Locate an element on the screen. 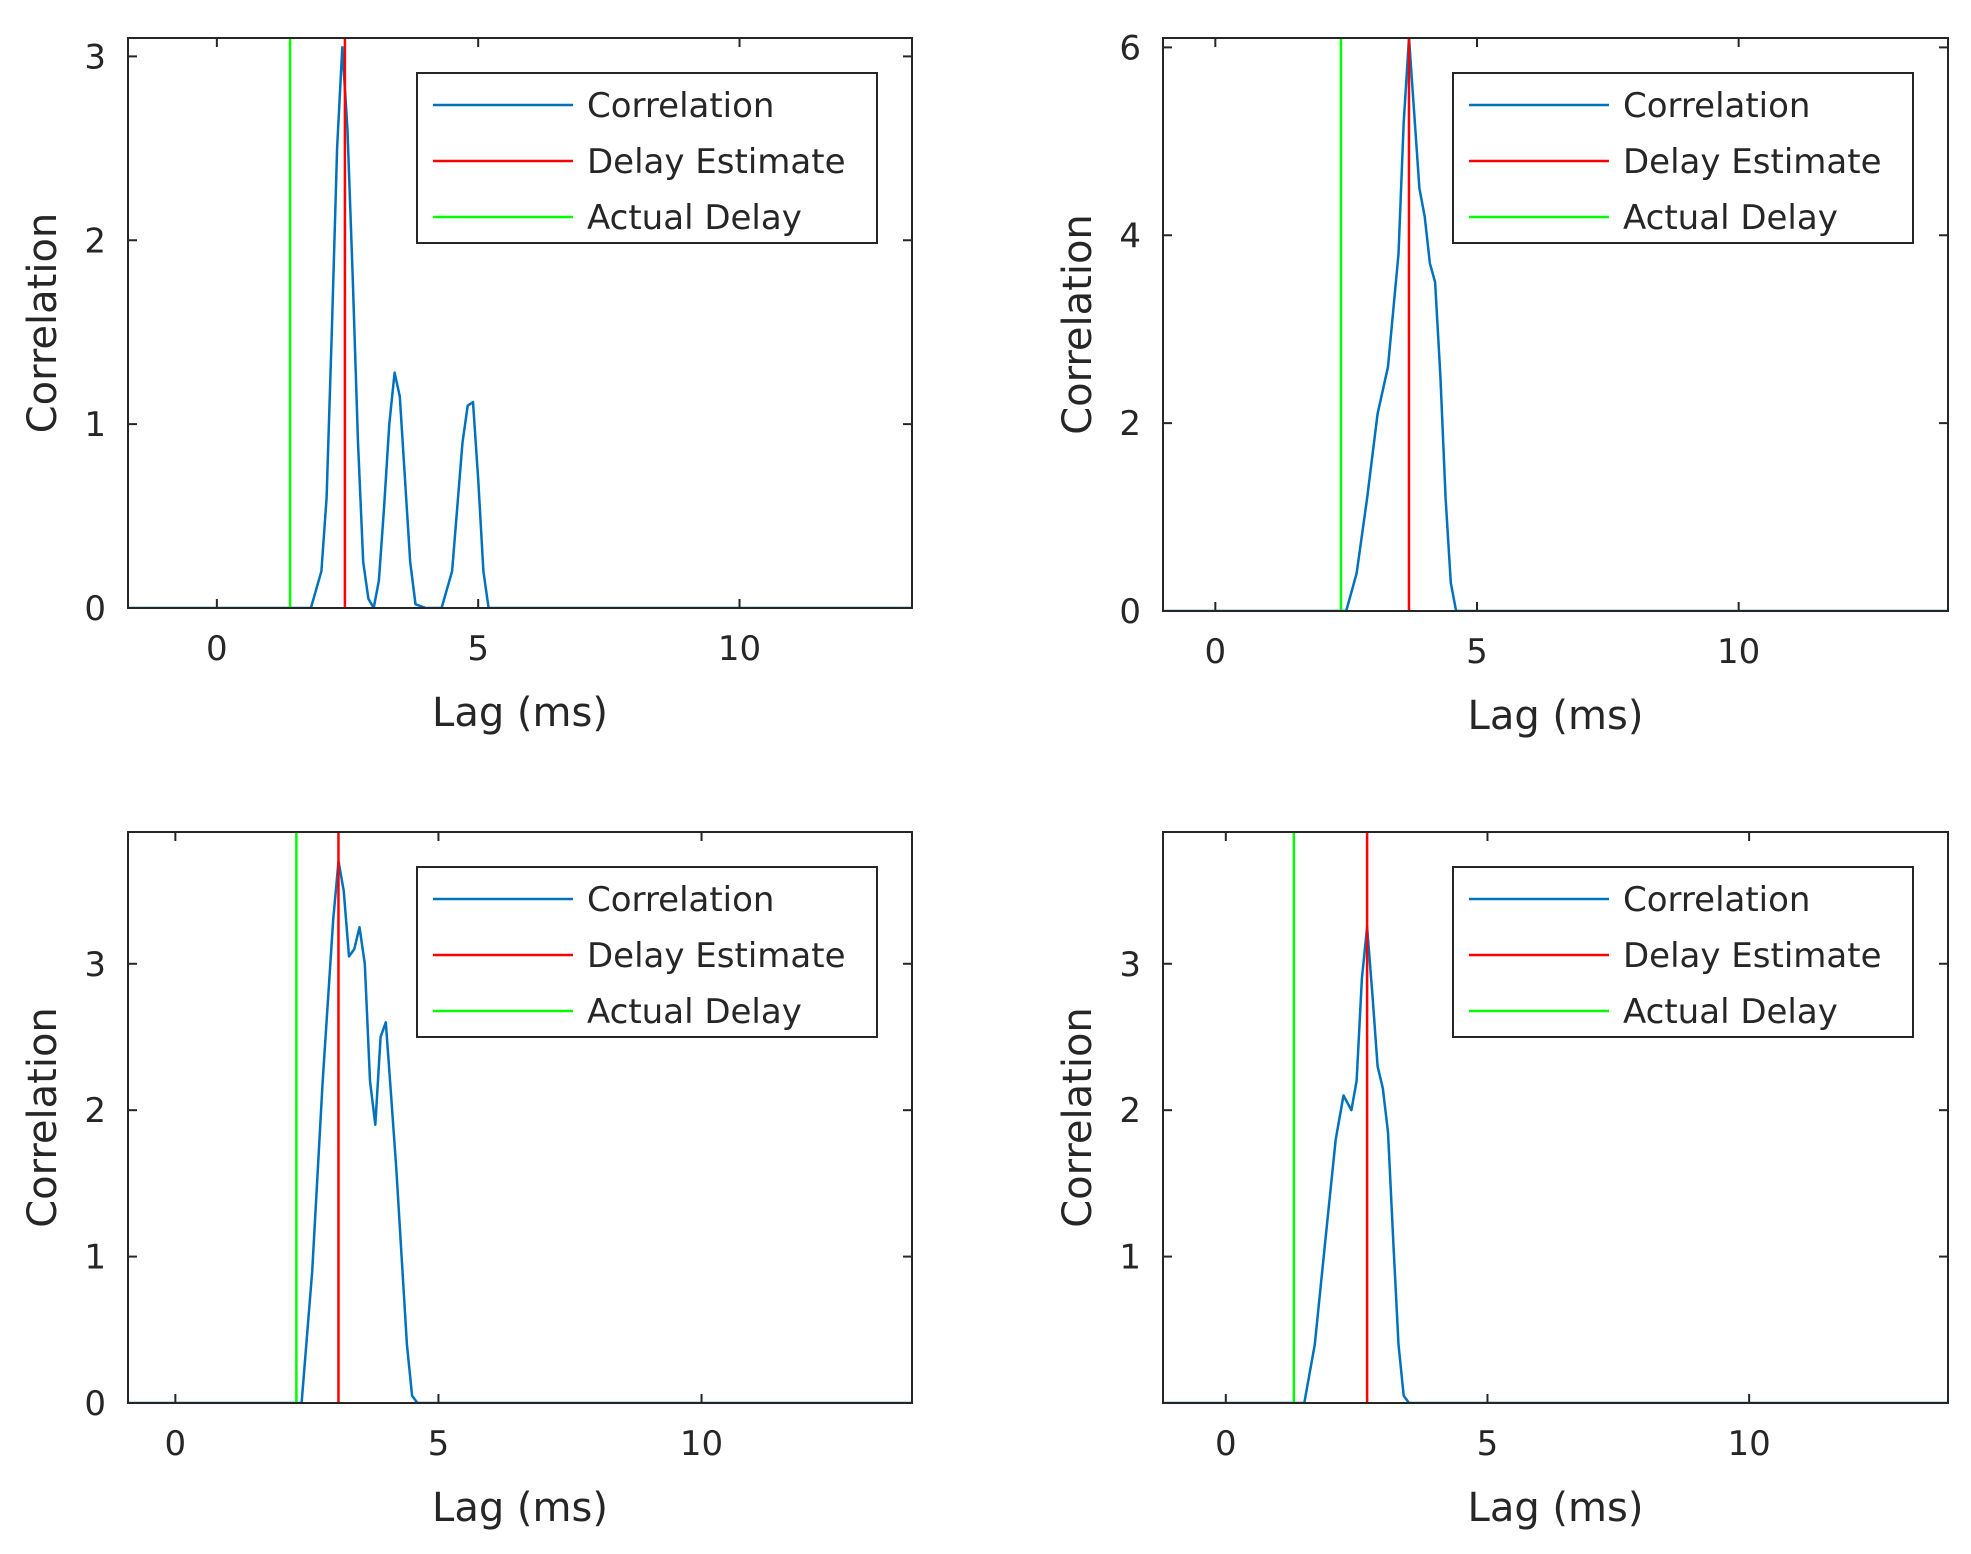 The image size is (1971, 1554). y-tick-label: 6 is located at coordinates (1130, 48).